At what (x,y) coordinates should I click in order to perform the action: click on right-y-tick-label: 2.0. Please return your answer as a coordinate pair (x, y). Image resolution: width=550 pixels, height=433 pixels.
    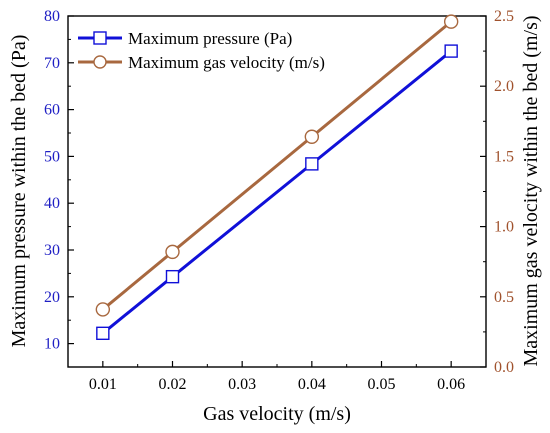
    Looking at the image, I should click on (504, 86).